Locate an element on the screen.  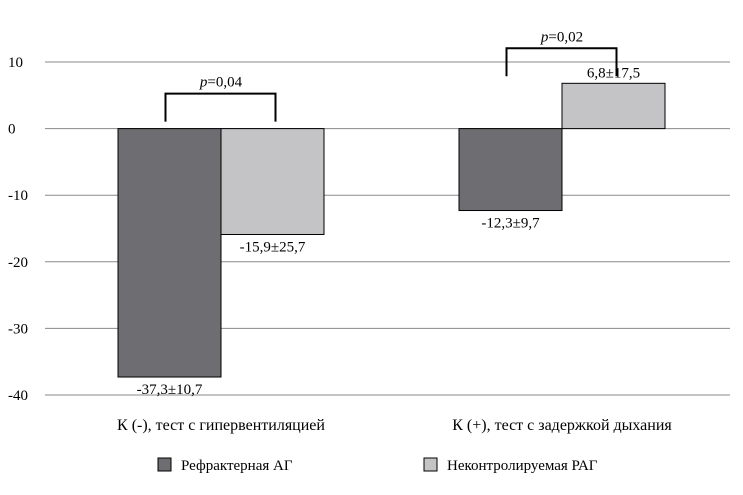
y-tick-label: -40 is located at coordinates (18, 396).